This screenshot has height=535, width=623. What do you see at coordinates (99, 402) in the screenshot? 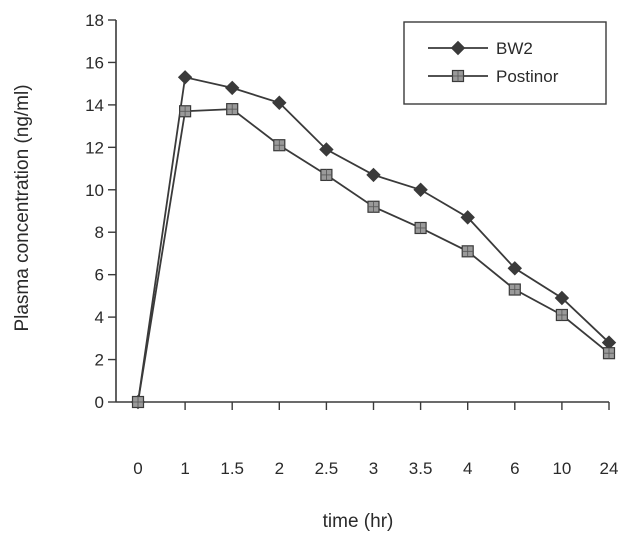
I see `y-tick-label: 0` at bounding box center [99, 402].